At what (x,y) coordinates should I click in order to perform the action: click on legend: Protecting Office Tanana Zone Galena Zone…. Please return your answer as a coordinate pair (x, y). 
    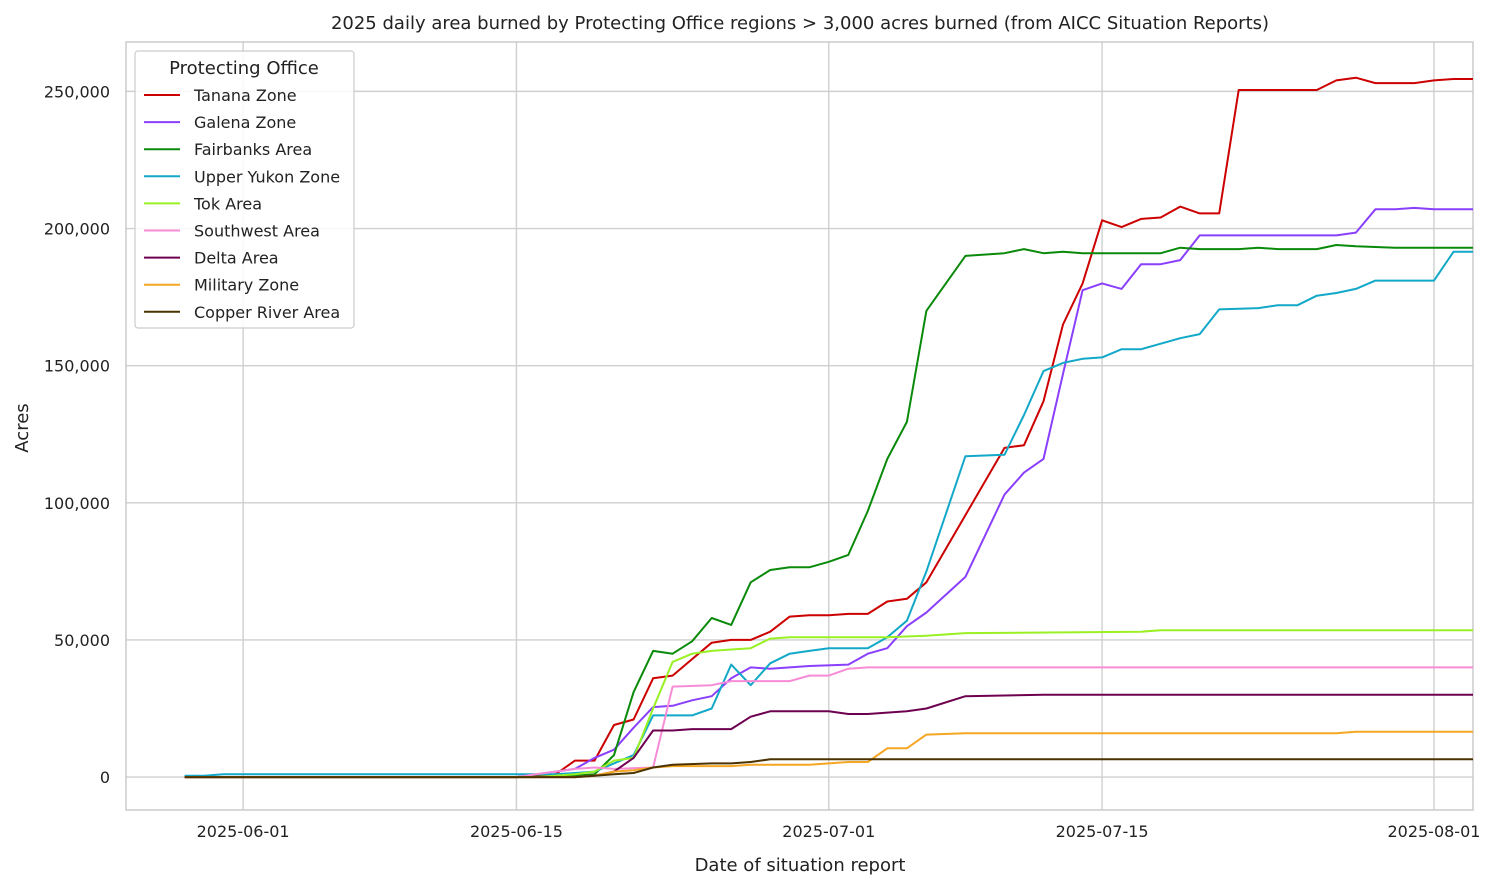
    Looking at the image, I should click on (244, 189).